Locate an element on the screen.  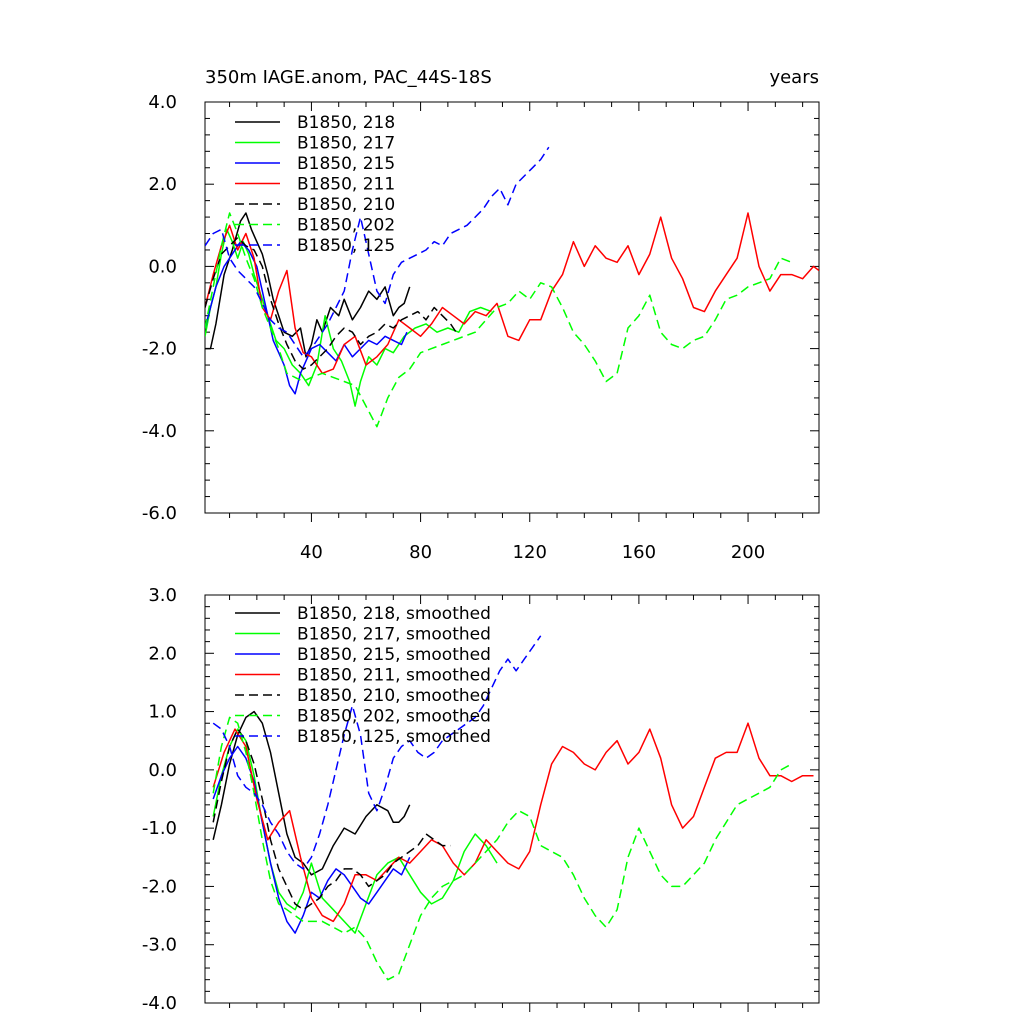
legend-label: B1850, 217 is located at coordinates (346, 144).